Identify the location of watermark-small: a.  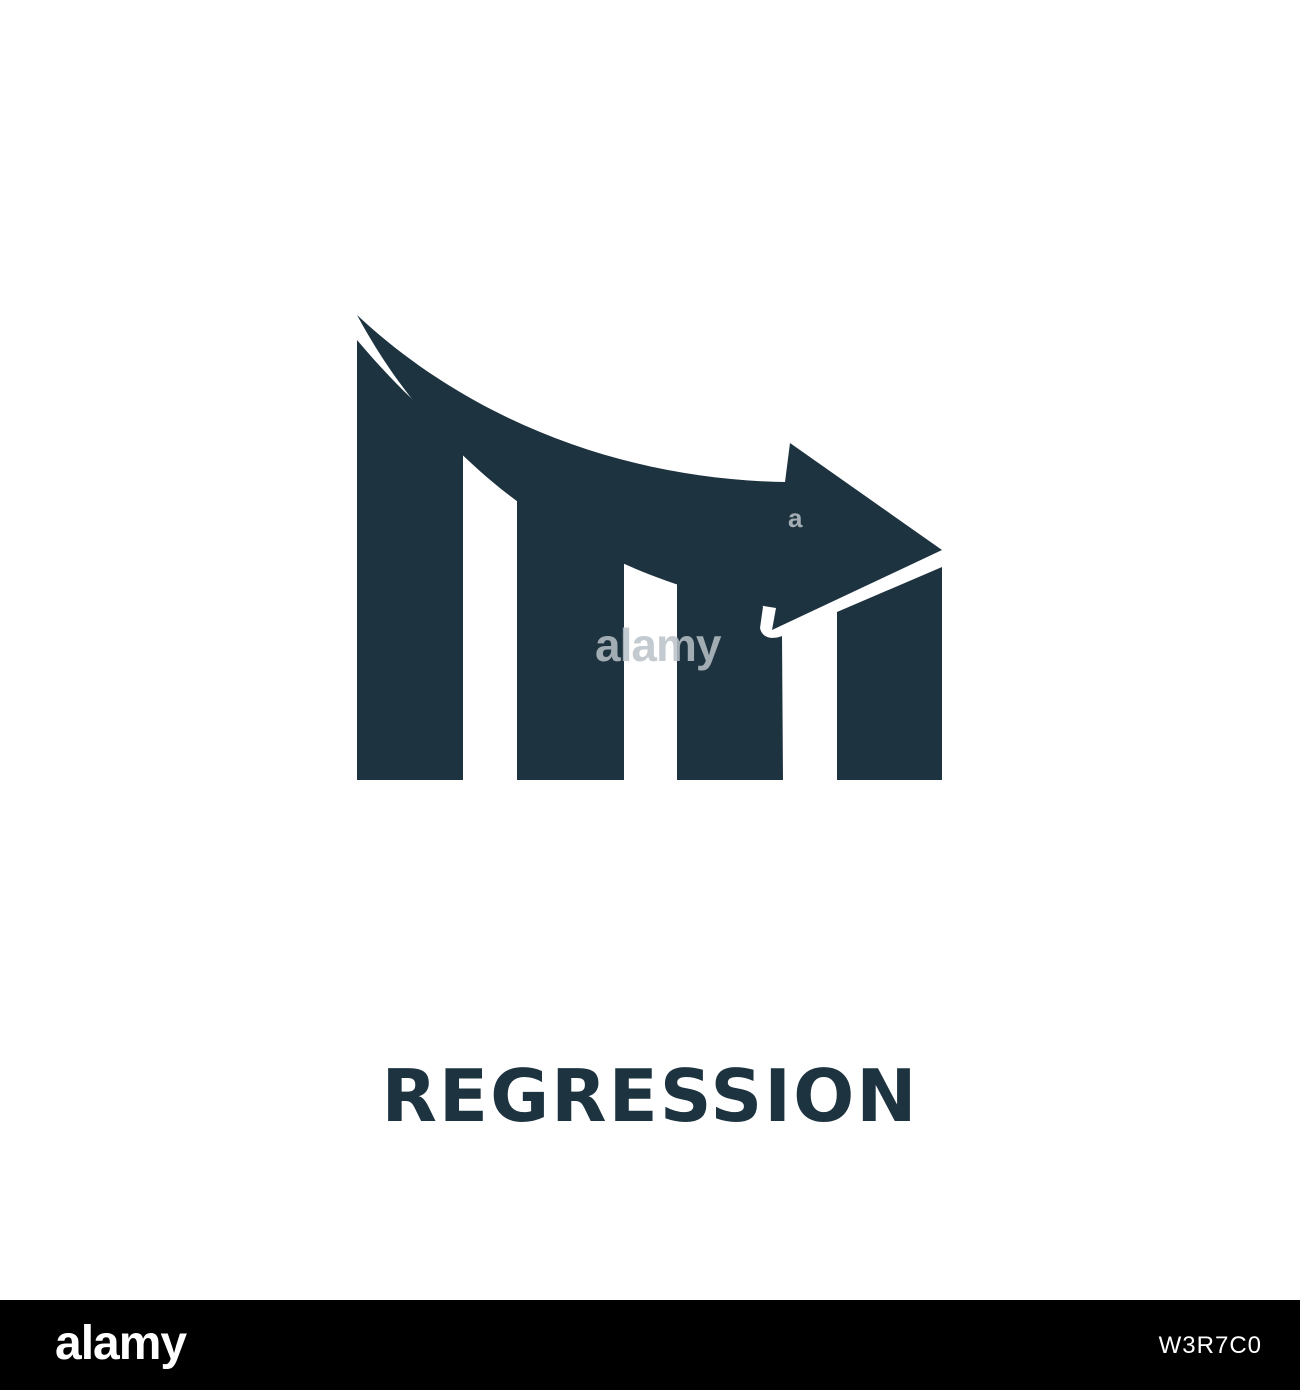
(795, 518).